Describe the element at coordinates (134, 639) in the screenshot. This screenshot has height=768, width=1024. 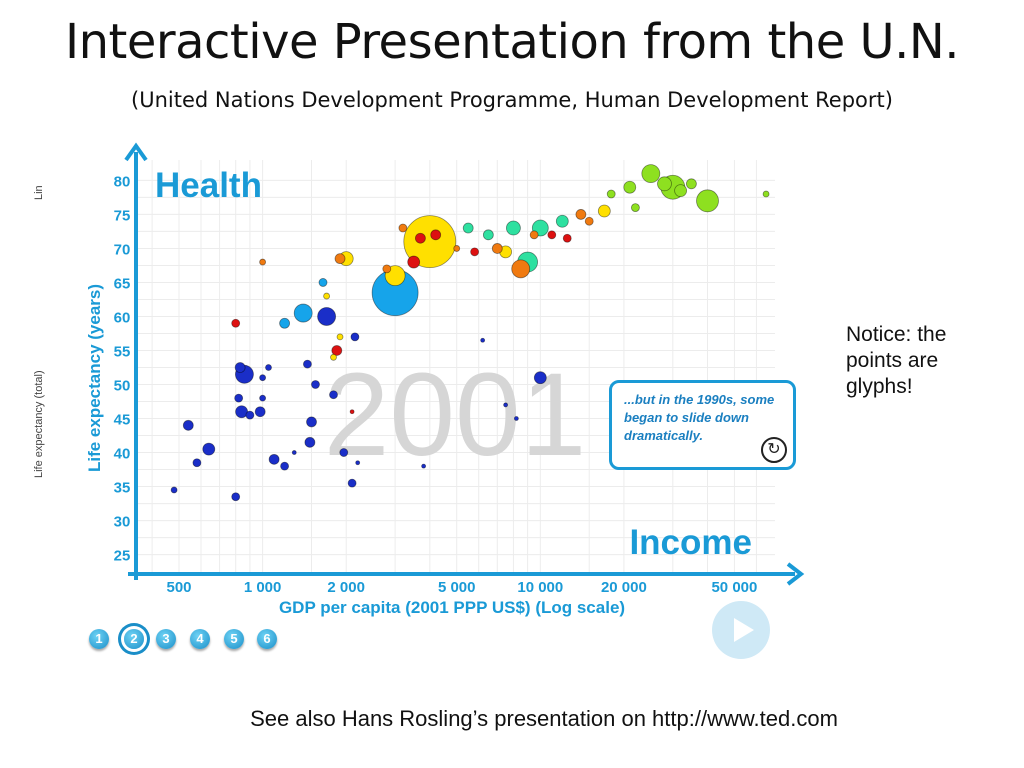
I see `slide-nav-button-2: 2` at that location.